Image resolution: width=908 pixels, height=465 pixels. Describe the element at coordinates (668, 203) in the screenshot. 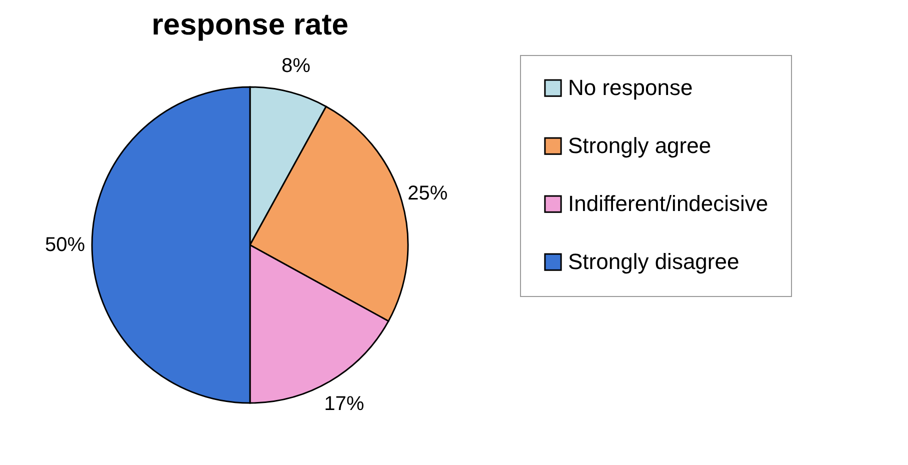

I see `legend-label: Indifferent/indecisive` at that location.